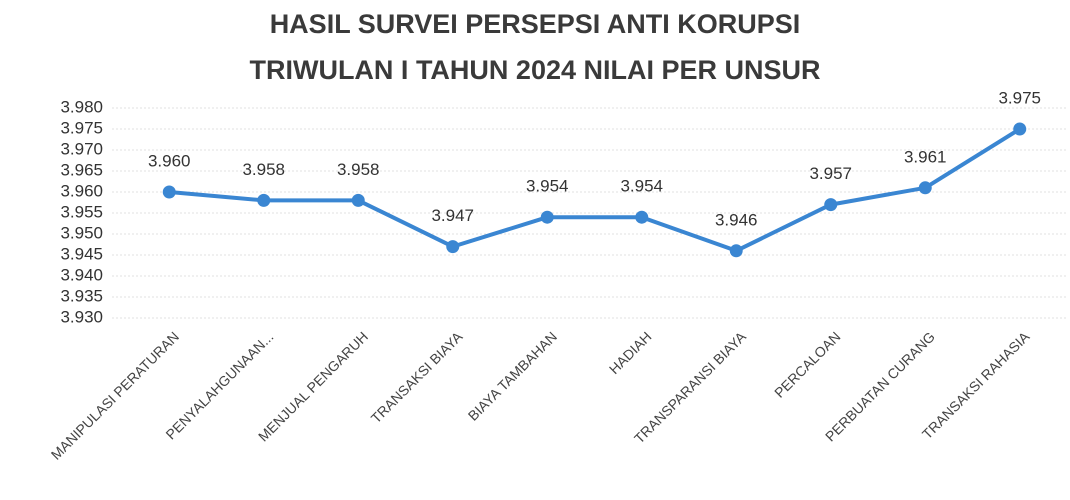 The height and width of the screenshot is (500, 1070). What do you see at coordinates (115, 395) in the screenshot?
I see `x-tick-label: MANIPULASI PERATURAN` at bounding box center [115, 395].